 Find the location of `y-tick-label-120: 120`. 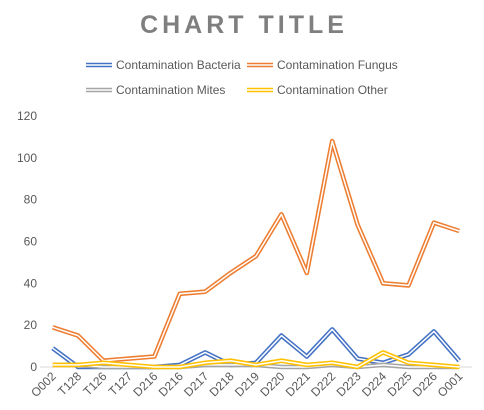

y-tick-label-120: 120 is located at coordinates (27, 116).